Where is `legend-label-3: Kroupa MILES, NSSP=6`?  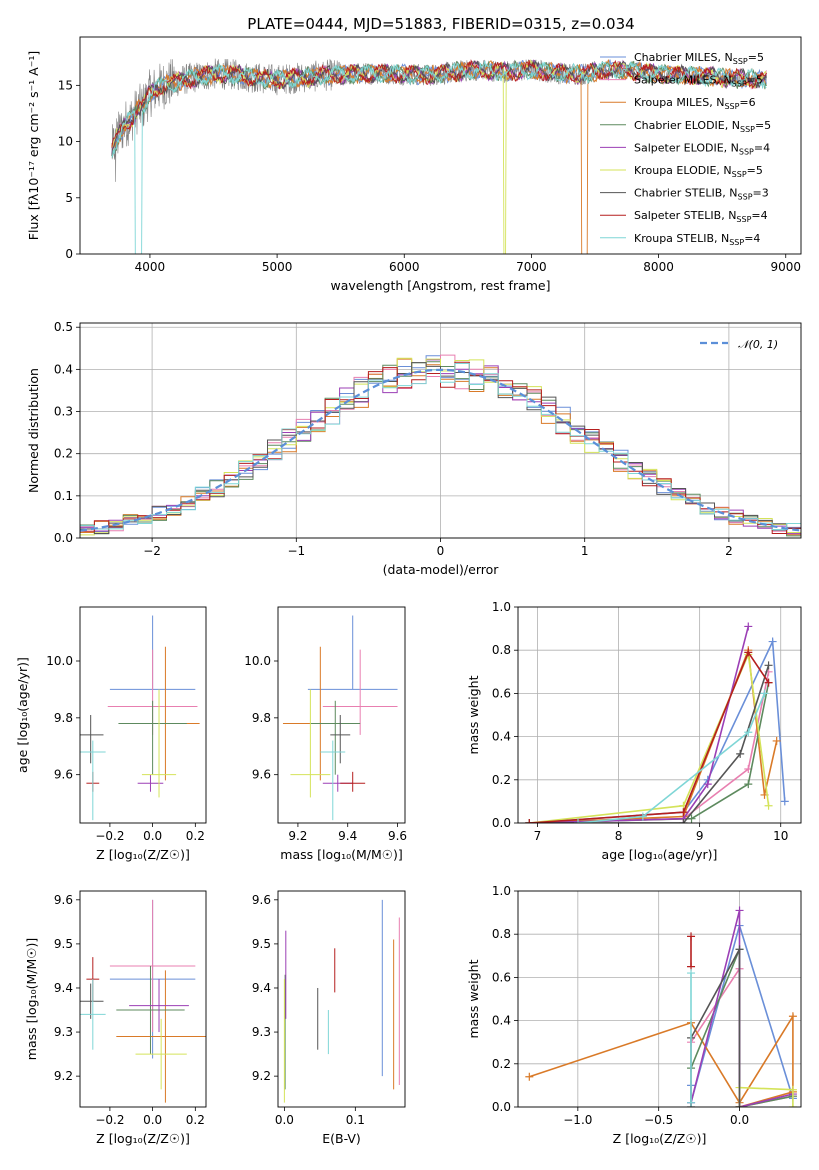
legend-label-3: Kroupa MILES, NSSP=6 is located at coordinates (695, 103).